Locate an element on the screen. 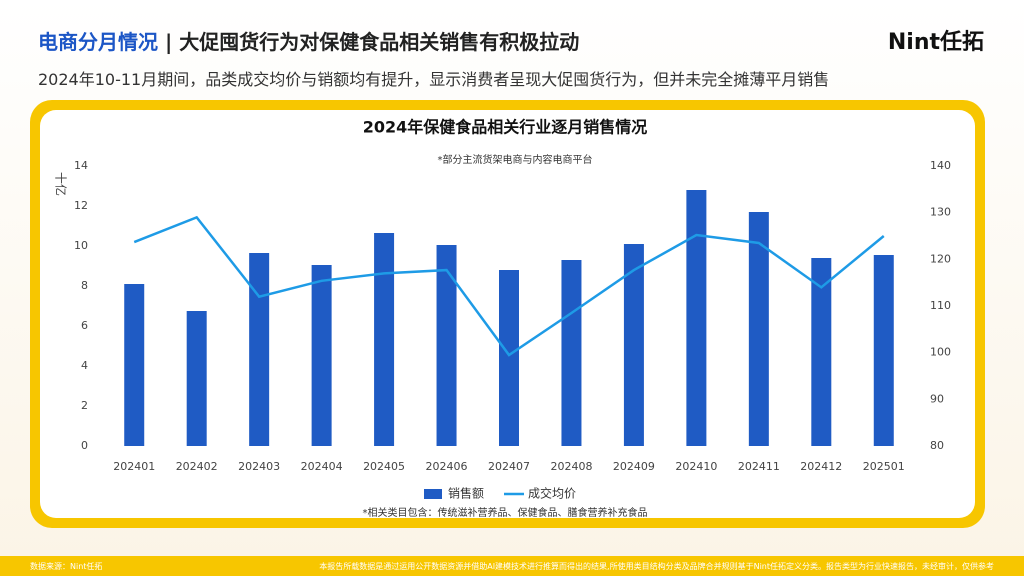 This screenshot has width=1024, height=576. x-tick-label: 202411 is located at coordinates (759, 466).